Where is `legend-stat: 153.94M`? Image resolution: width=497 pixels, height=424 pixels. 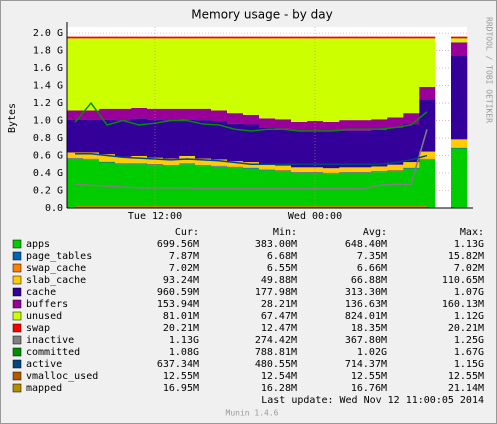 legend-stat: 153.94M is located at coordinates (178, 304).